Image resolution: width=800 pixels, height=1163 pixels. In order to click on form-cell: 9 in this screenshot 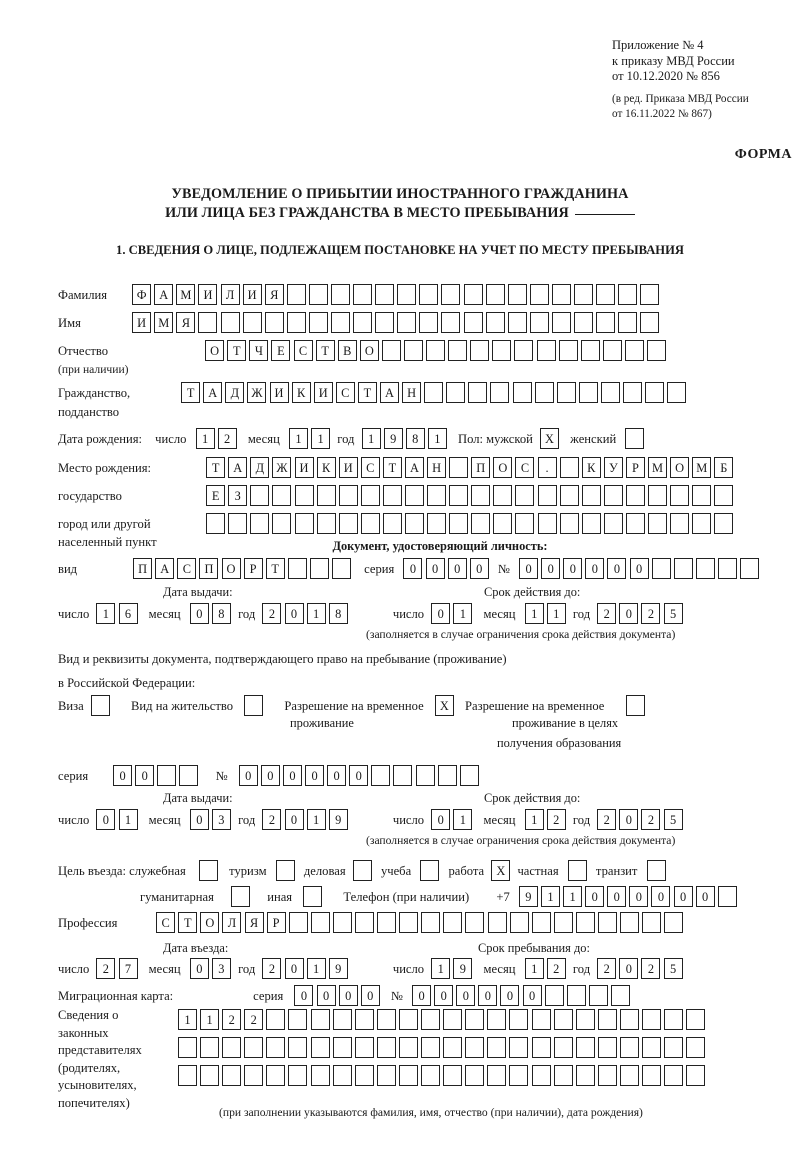, I will do `click(463, 968)`.